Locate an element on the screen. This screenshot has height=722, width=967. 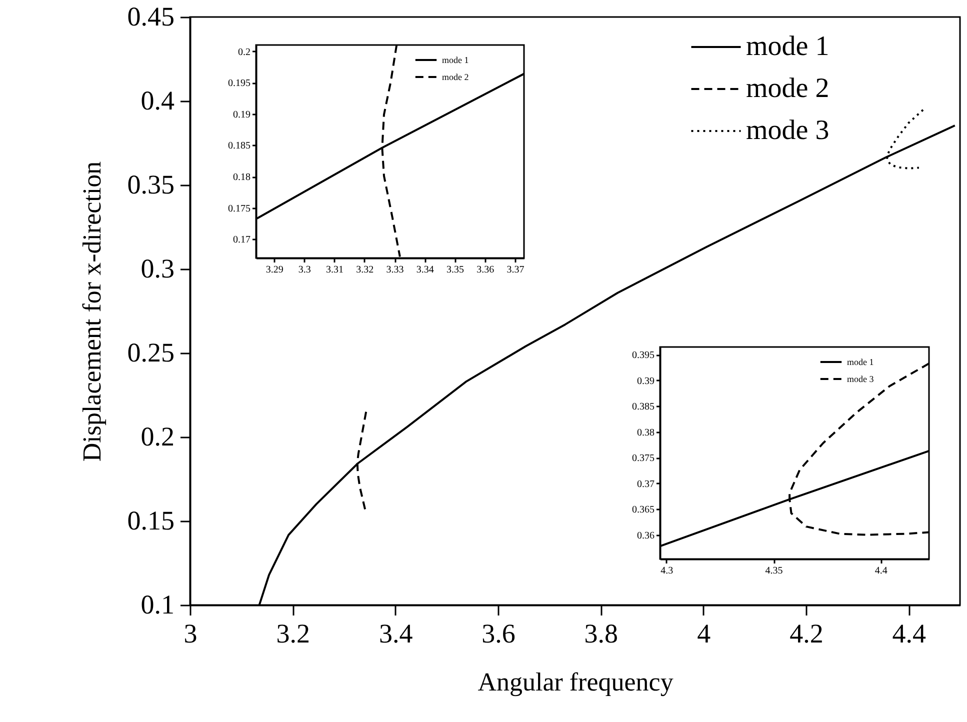
x-tick-label: 3.35 is located at coordinates (455, 270).